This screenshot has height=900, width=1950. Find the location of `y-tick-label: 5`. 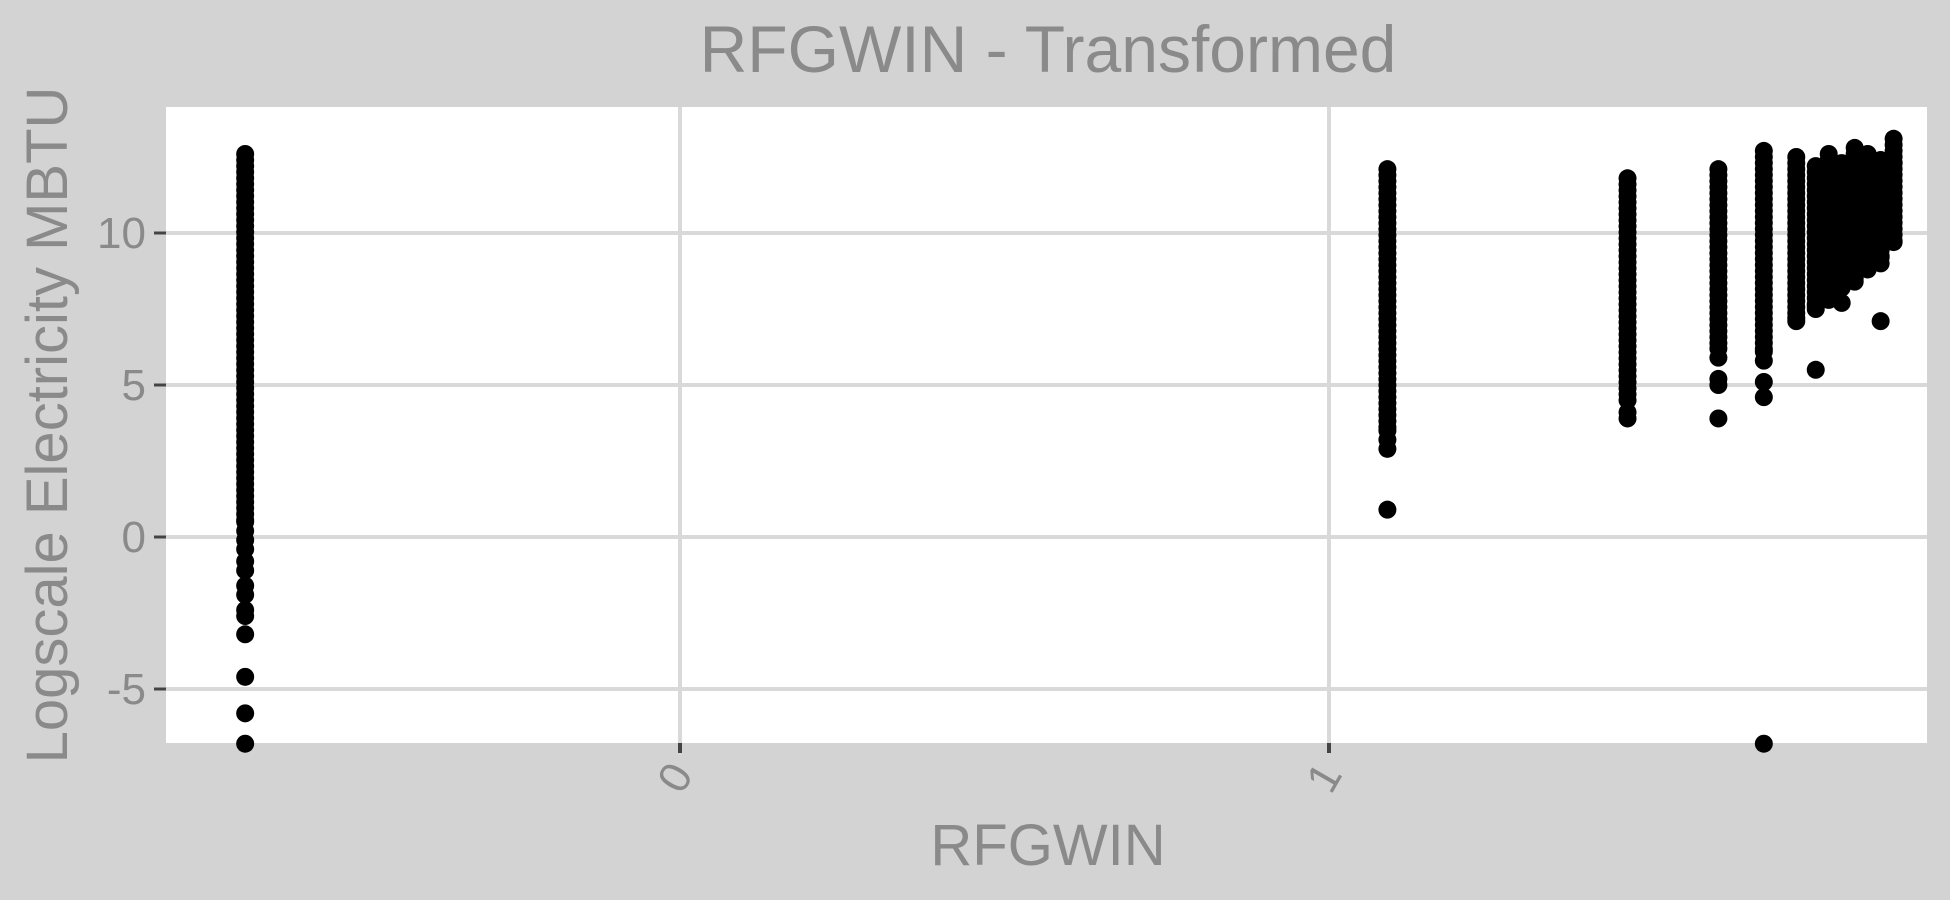

y-tick-label: 5 is located at coordinates (134, 385).